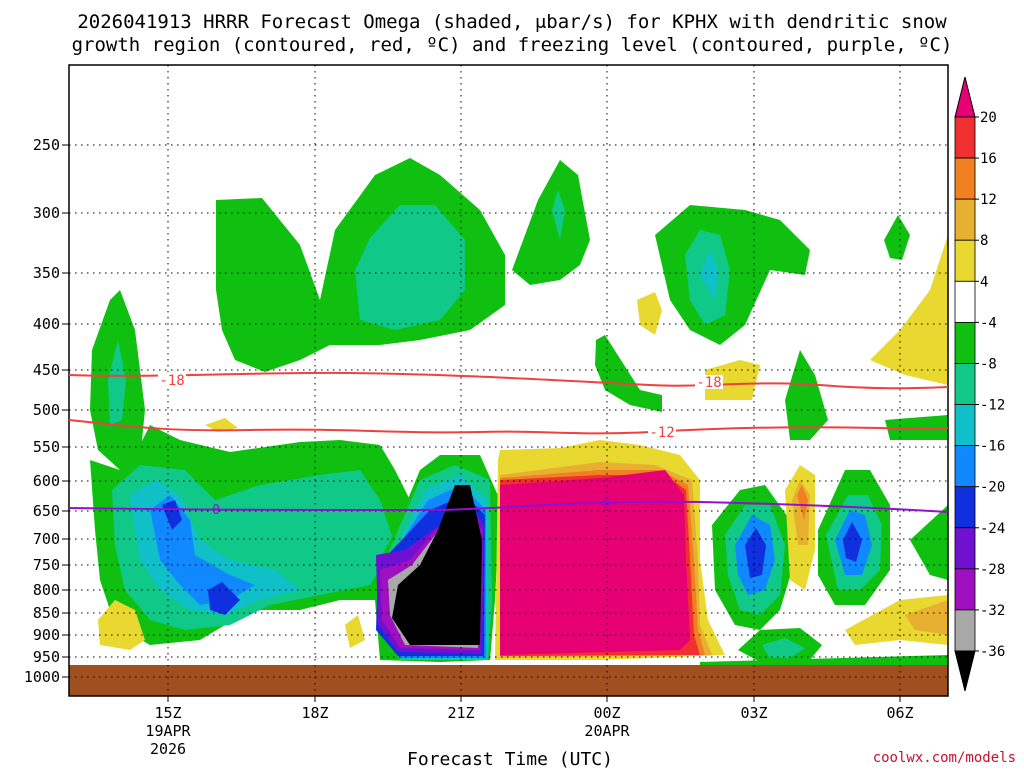 The image size is (1024, 772). Describe the element at coordinates (992, 447) in the screenshot. I see `colorbar-label: -16` at that location.